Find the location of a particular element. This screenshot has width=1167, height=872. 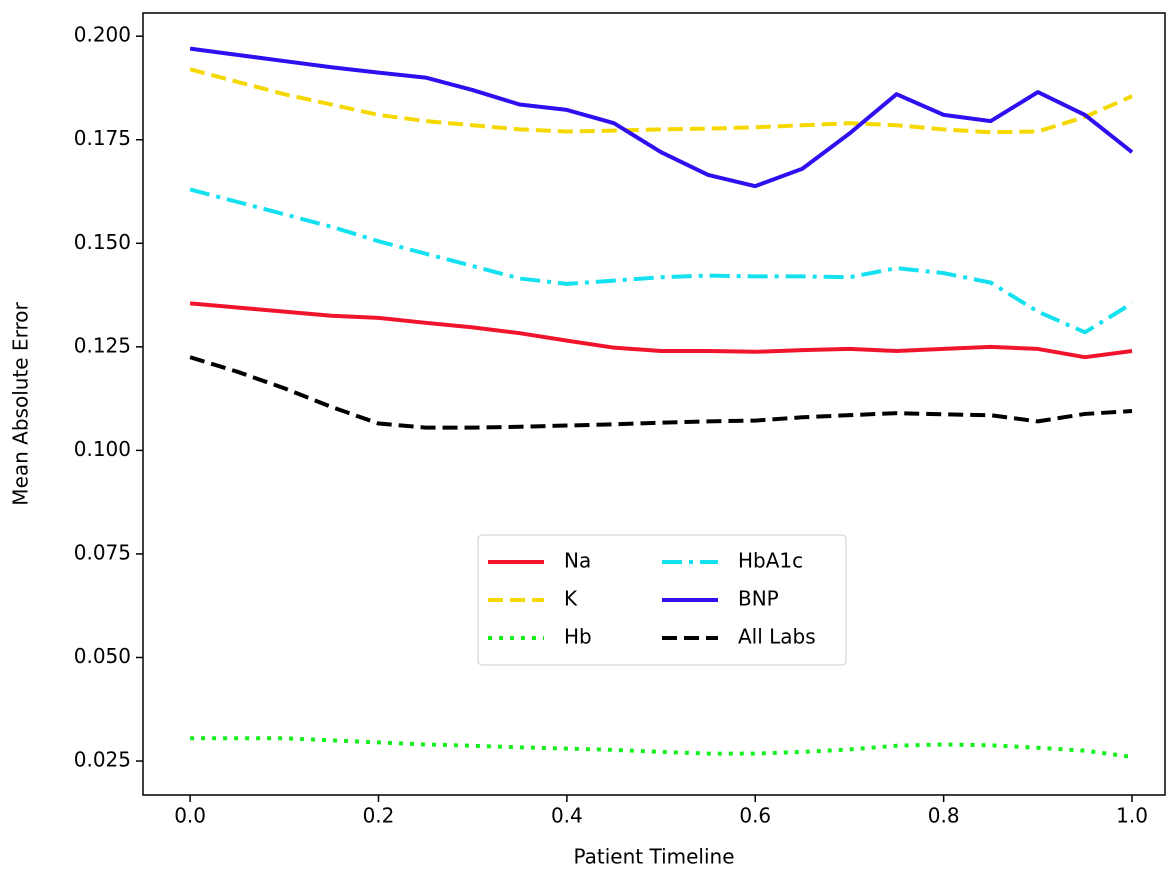

legend-label: K is located at coordinates (571, 599).